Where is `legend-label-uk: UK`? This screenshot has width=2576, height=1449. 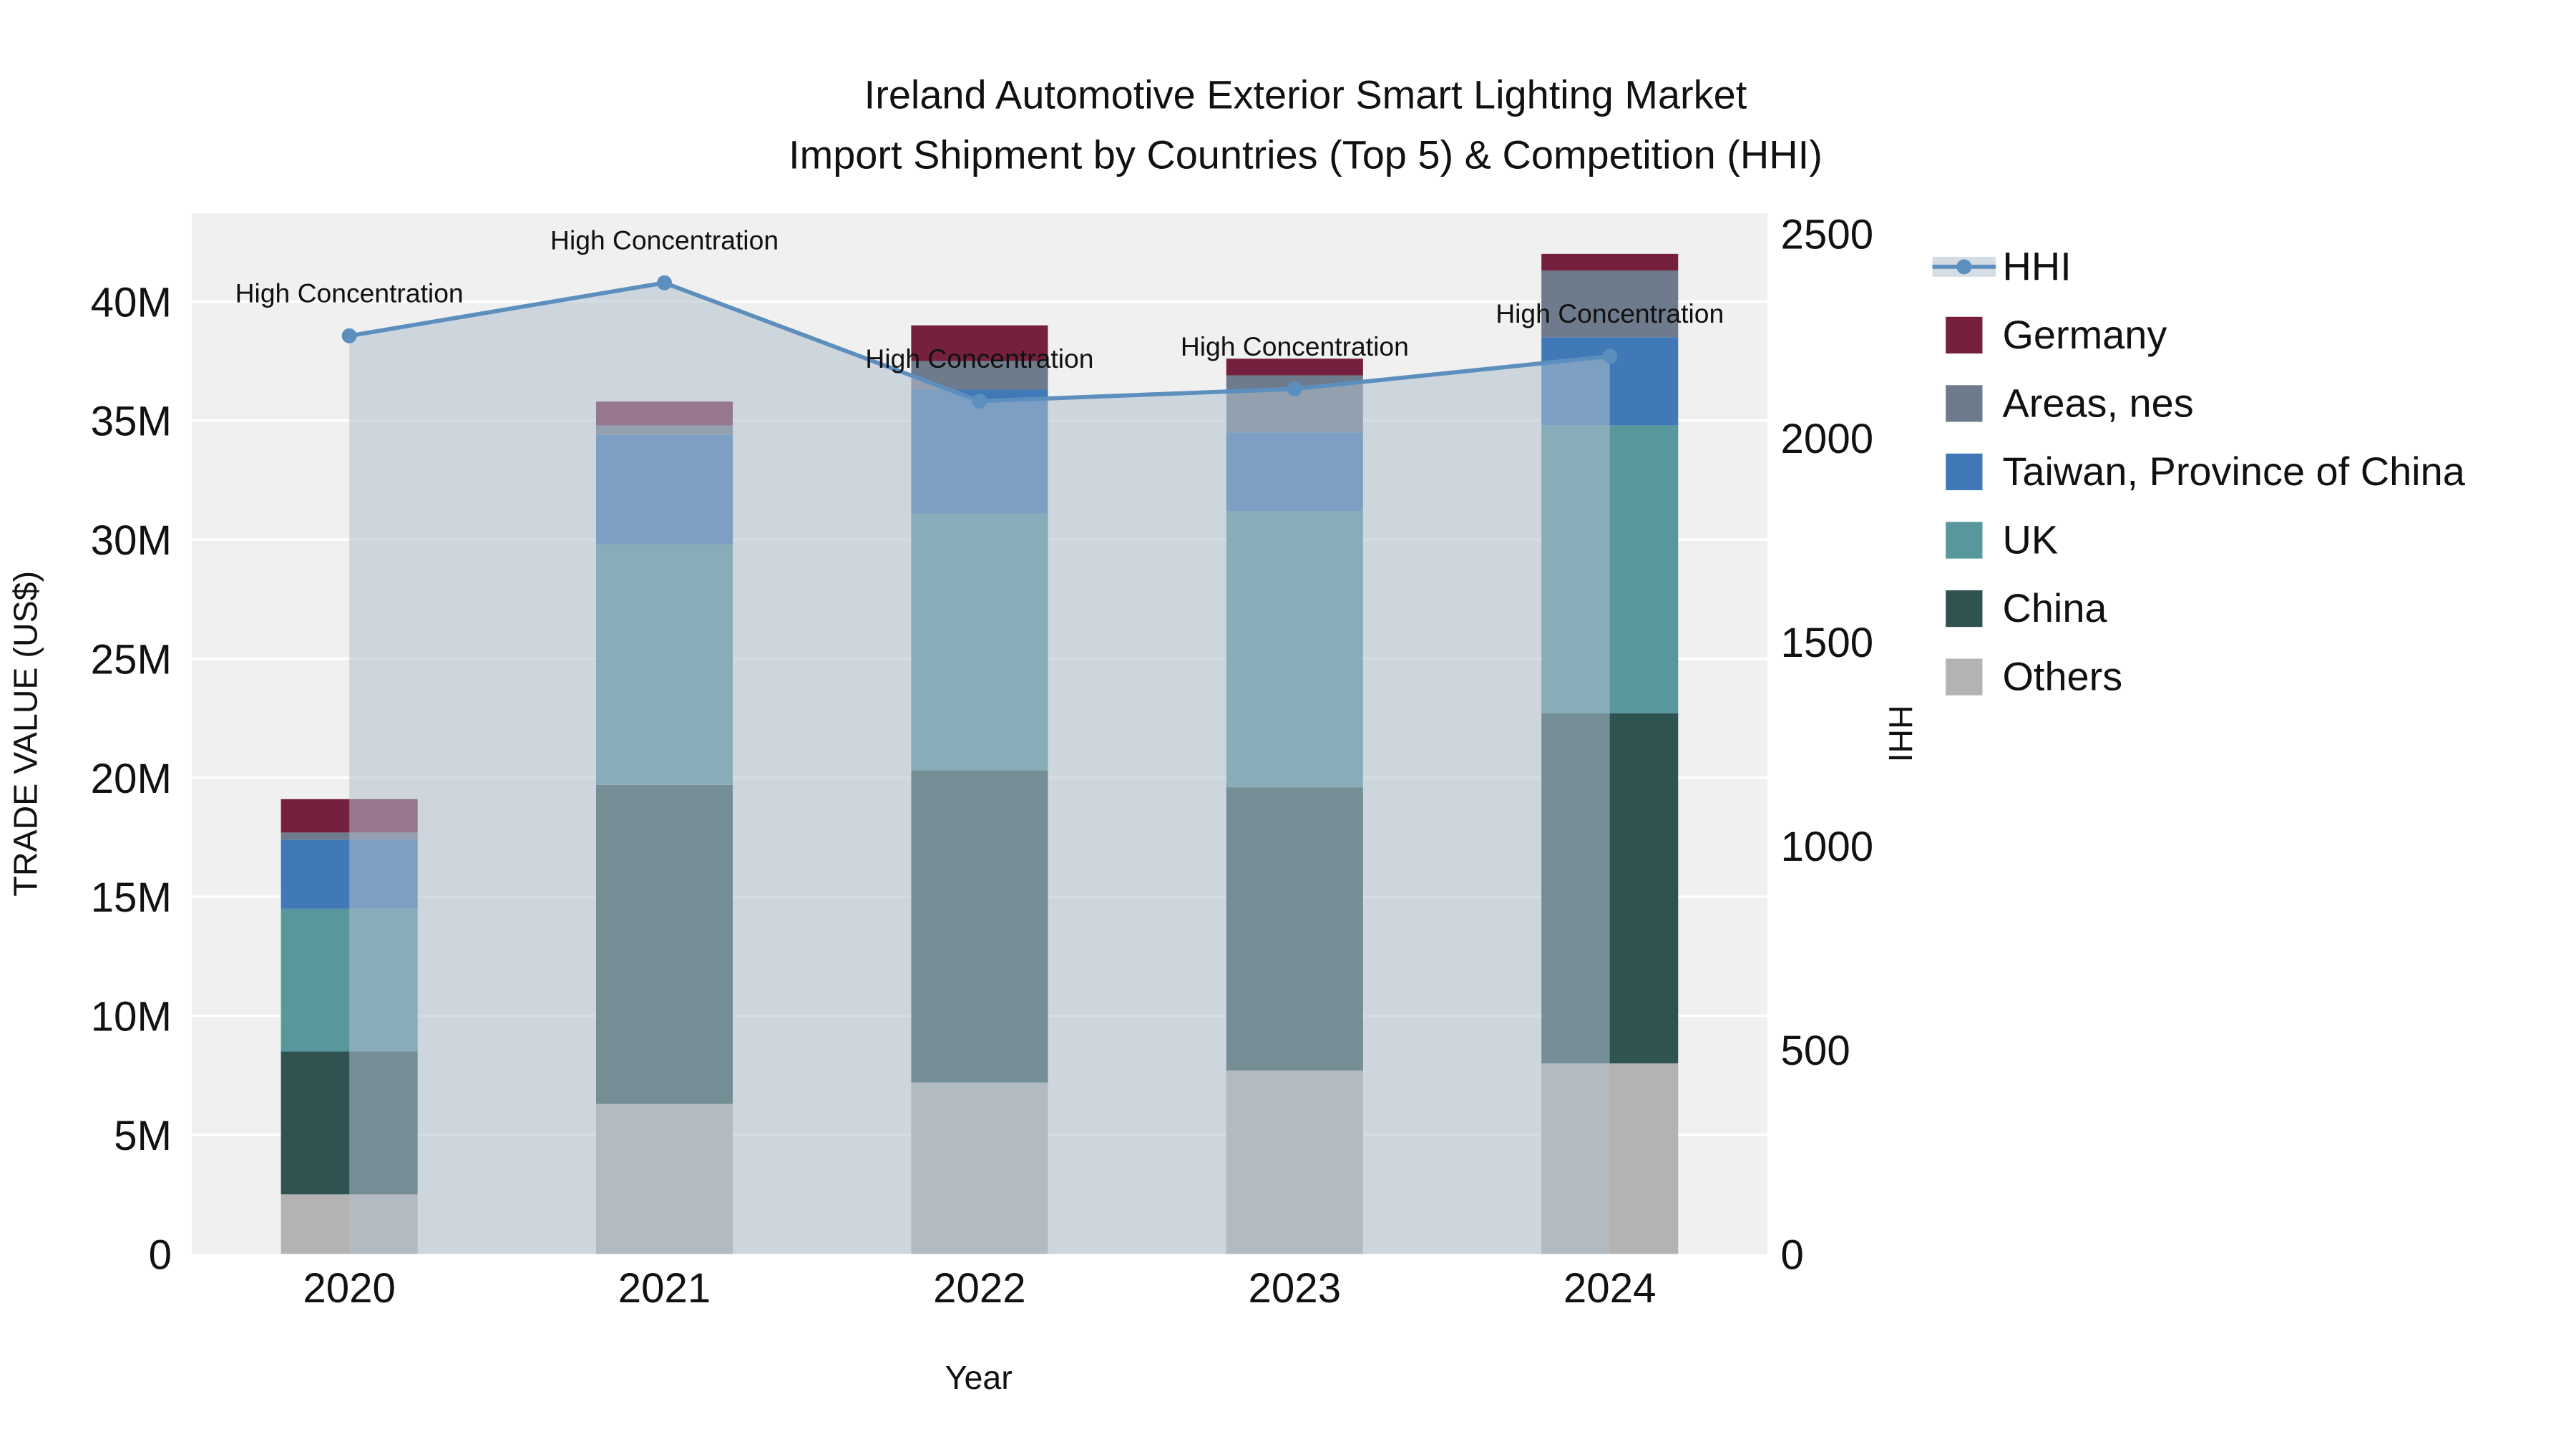 legend-label-uk: UK is located at coordinates (2030, 539).